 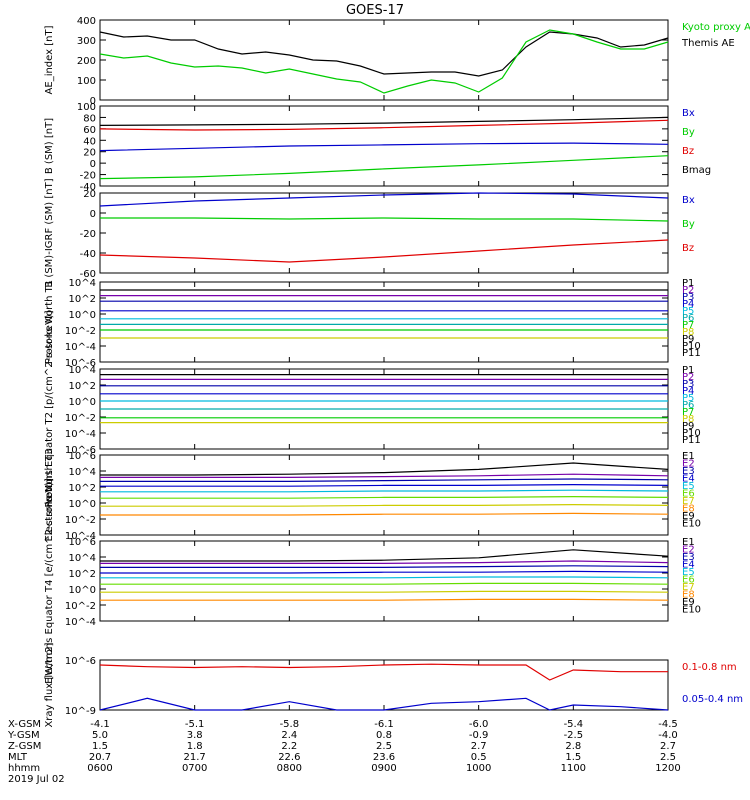 What do you see at coordinates (712, 699) in the screenshot?
I see `legend-label: 0.05-0.4 nm` at bounding box center [712, 699].